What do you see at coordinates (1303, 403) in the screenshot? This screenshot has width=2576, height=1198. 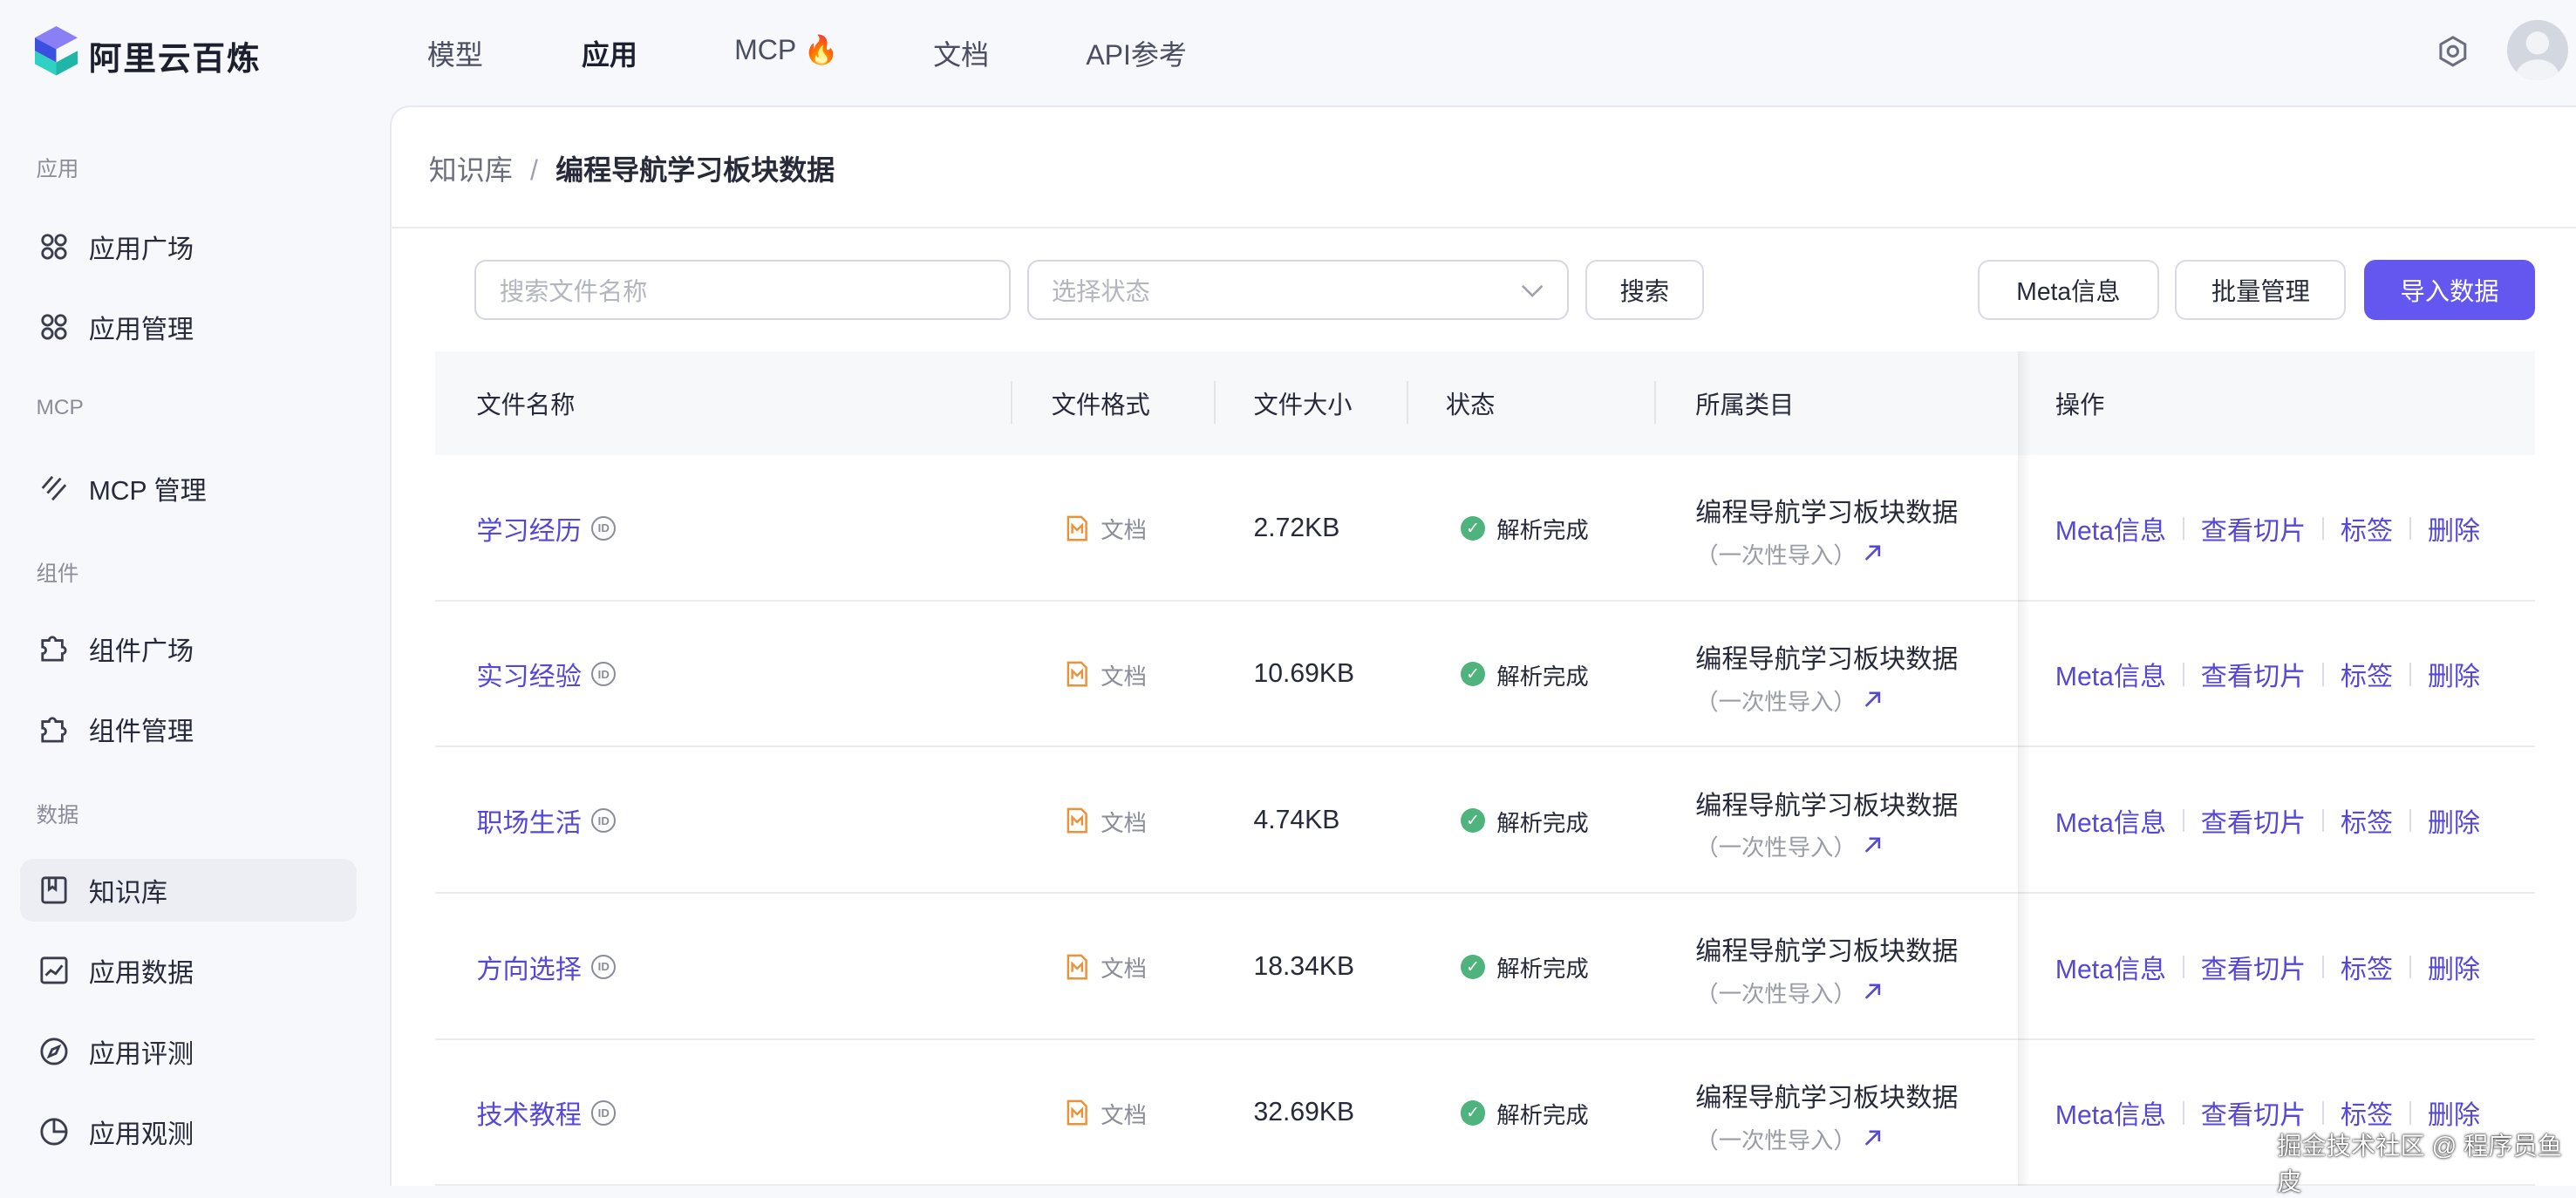 I see `column-header-size: 文件大小` at bounding box center [1303, 403].